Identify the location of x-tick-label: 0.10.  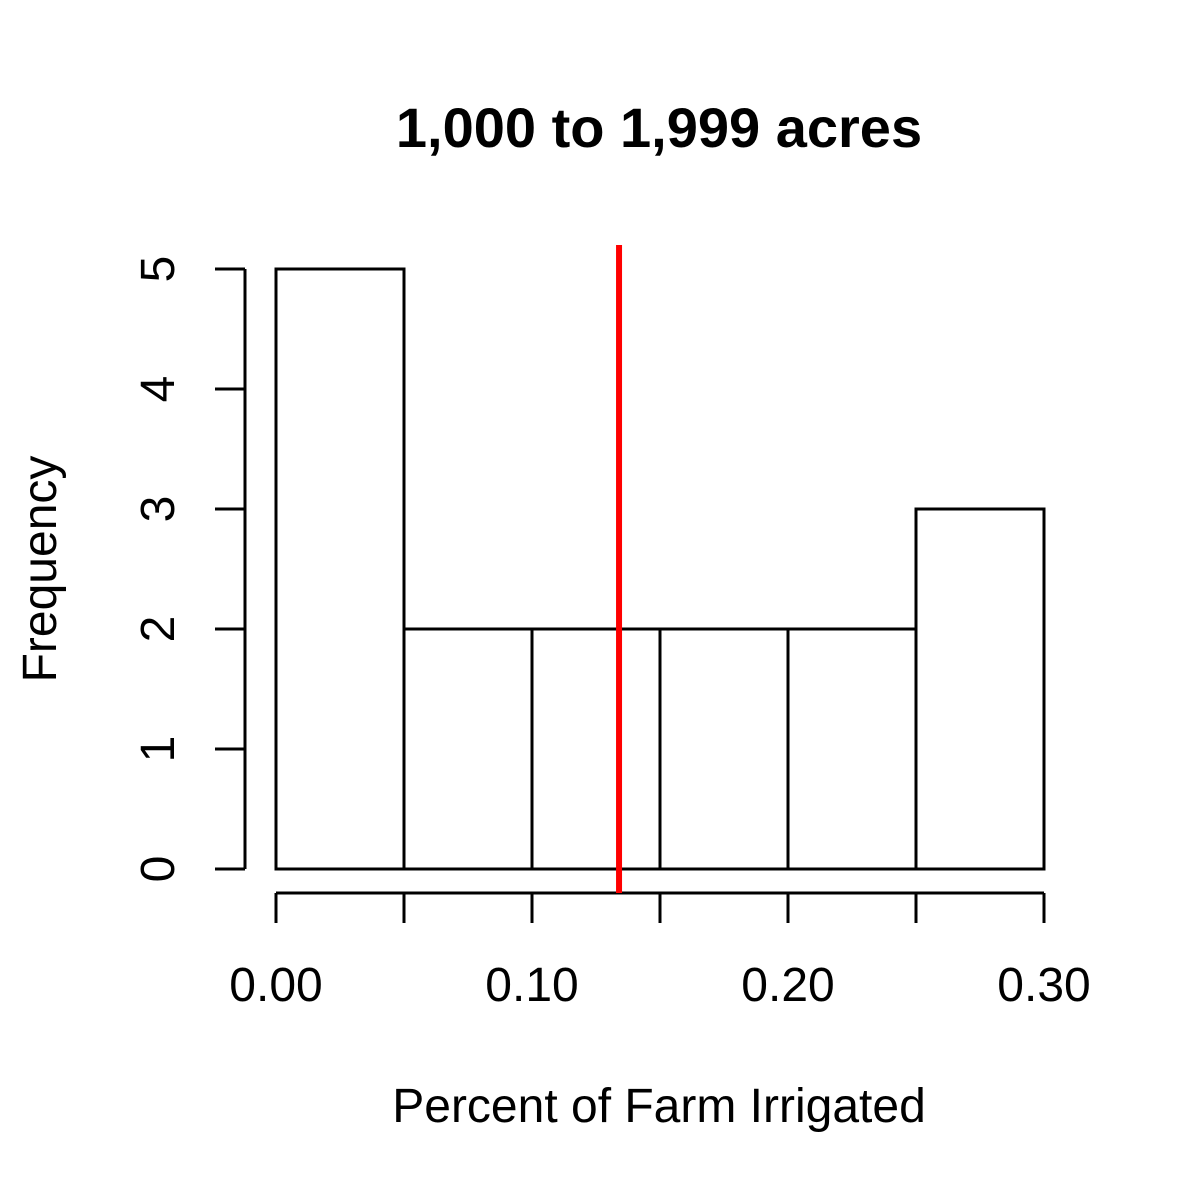
(531, 985).